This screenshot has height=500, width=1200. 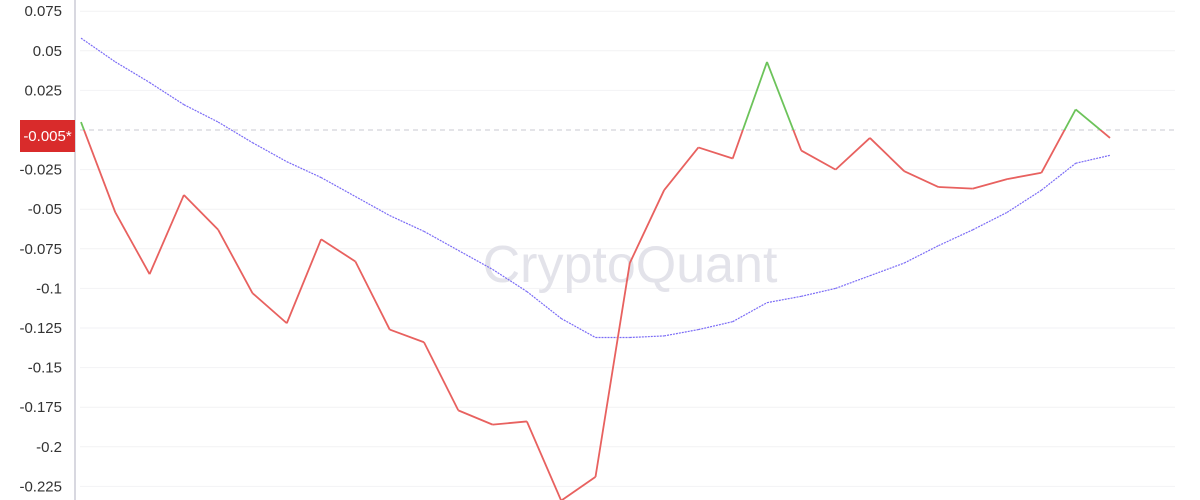 I want to click on last-value-label-bg, so click(x=47, y=136).